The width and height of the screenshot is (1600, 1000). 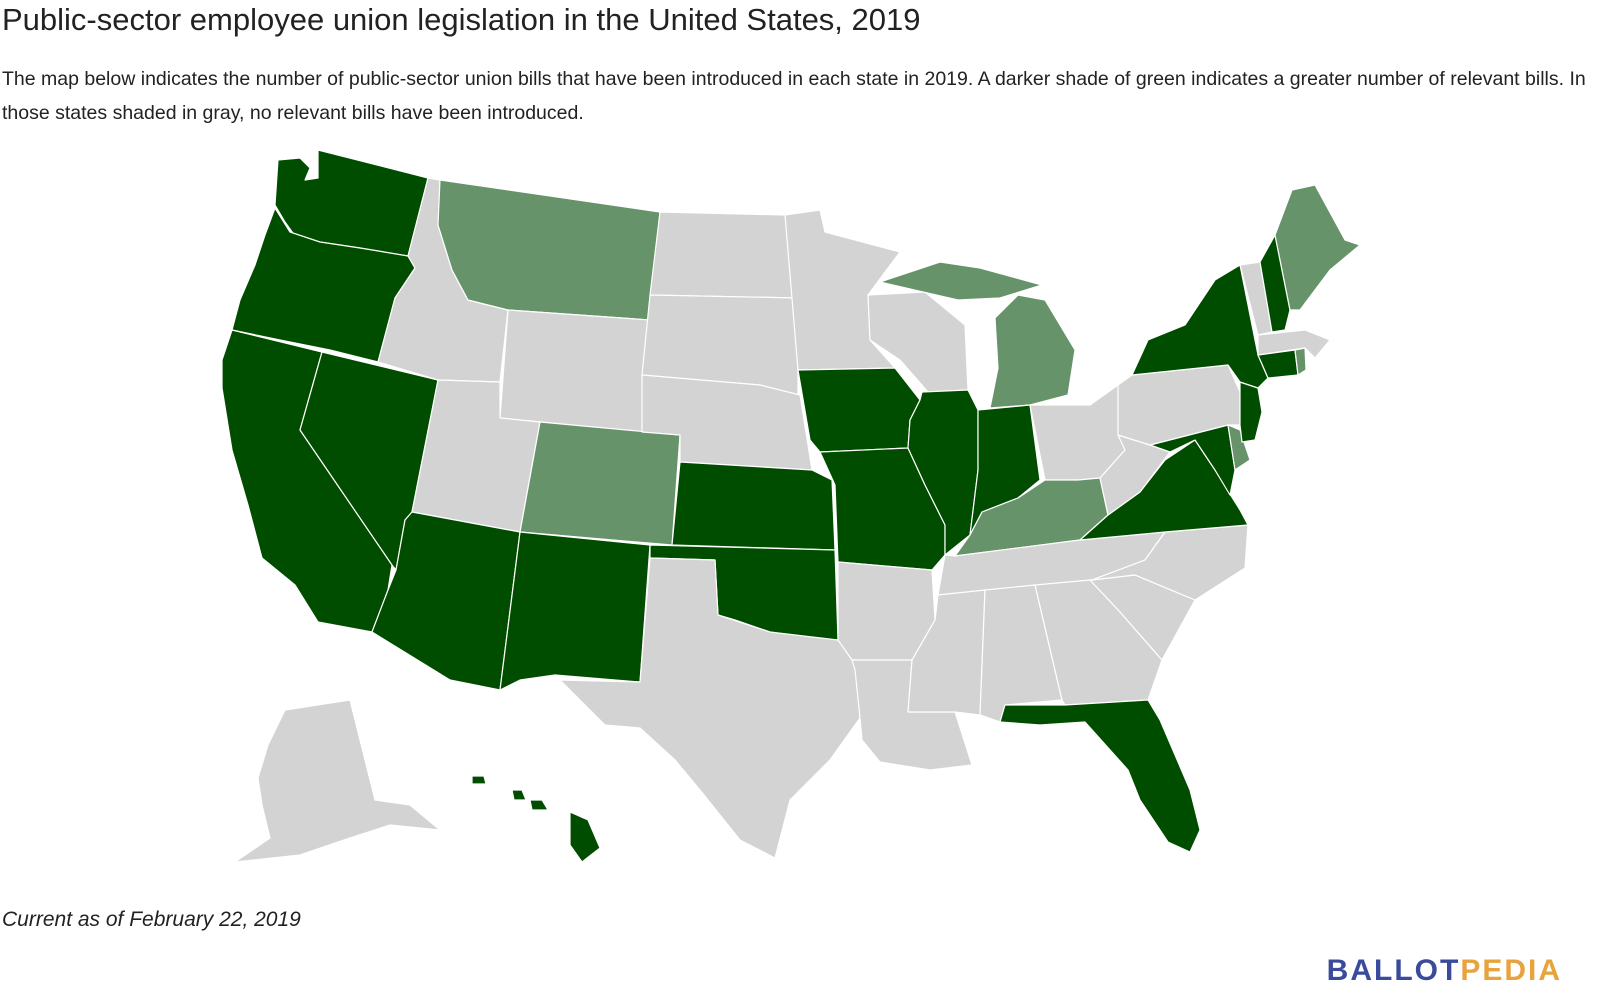 I want to click on state-texas, so click(x=710, y=708).